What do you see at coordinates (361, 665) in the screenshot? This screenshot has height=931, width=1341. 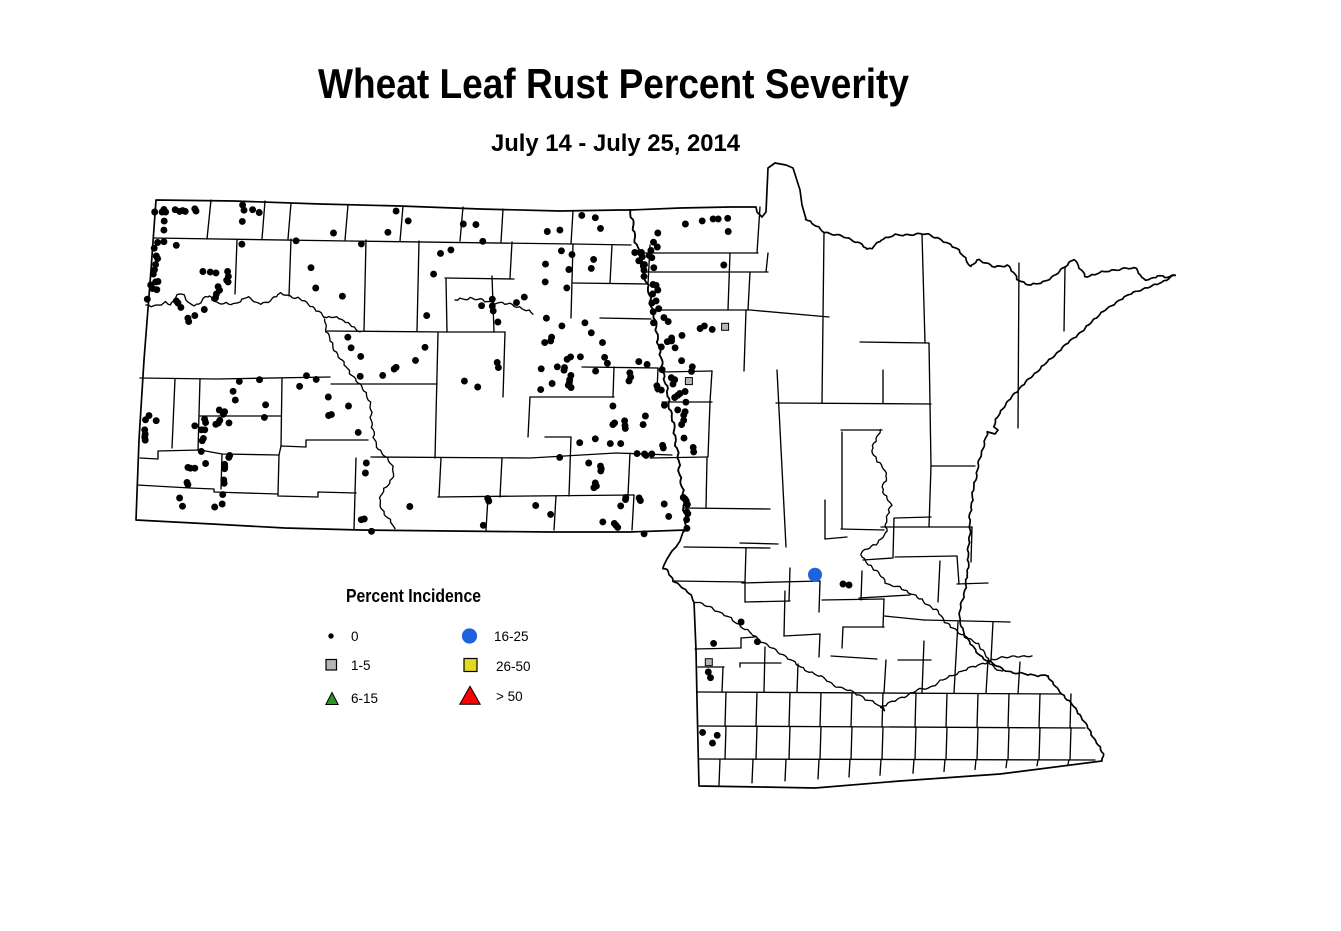 I see `svg-text: 1-5` at bounding box center [361, 665].